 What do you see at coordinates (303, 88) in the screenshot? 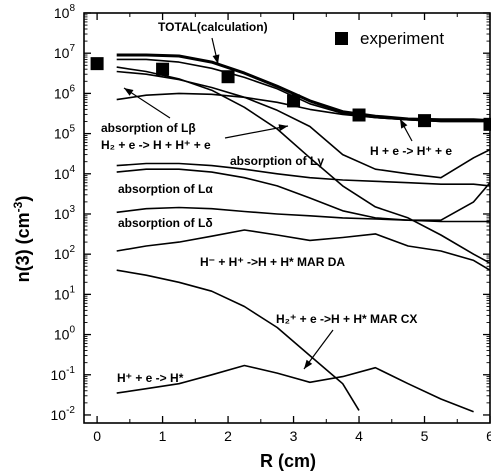
I see `series-line-total-calculation` at bounding box center [303, 88].